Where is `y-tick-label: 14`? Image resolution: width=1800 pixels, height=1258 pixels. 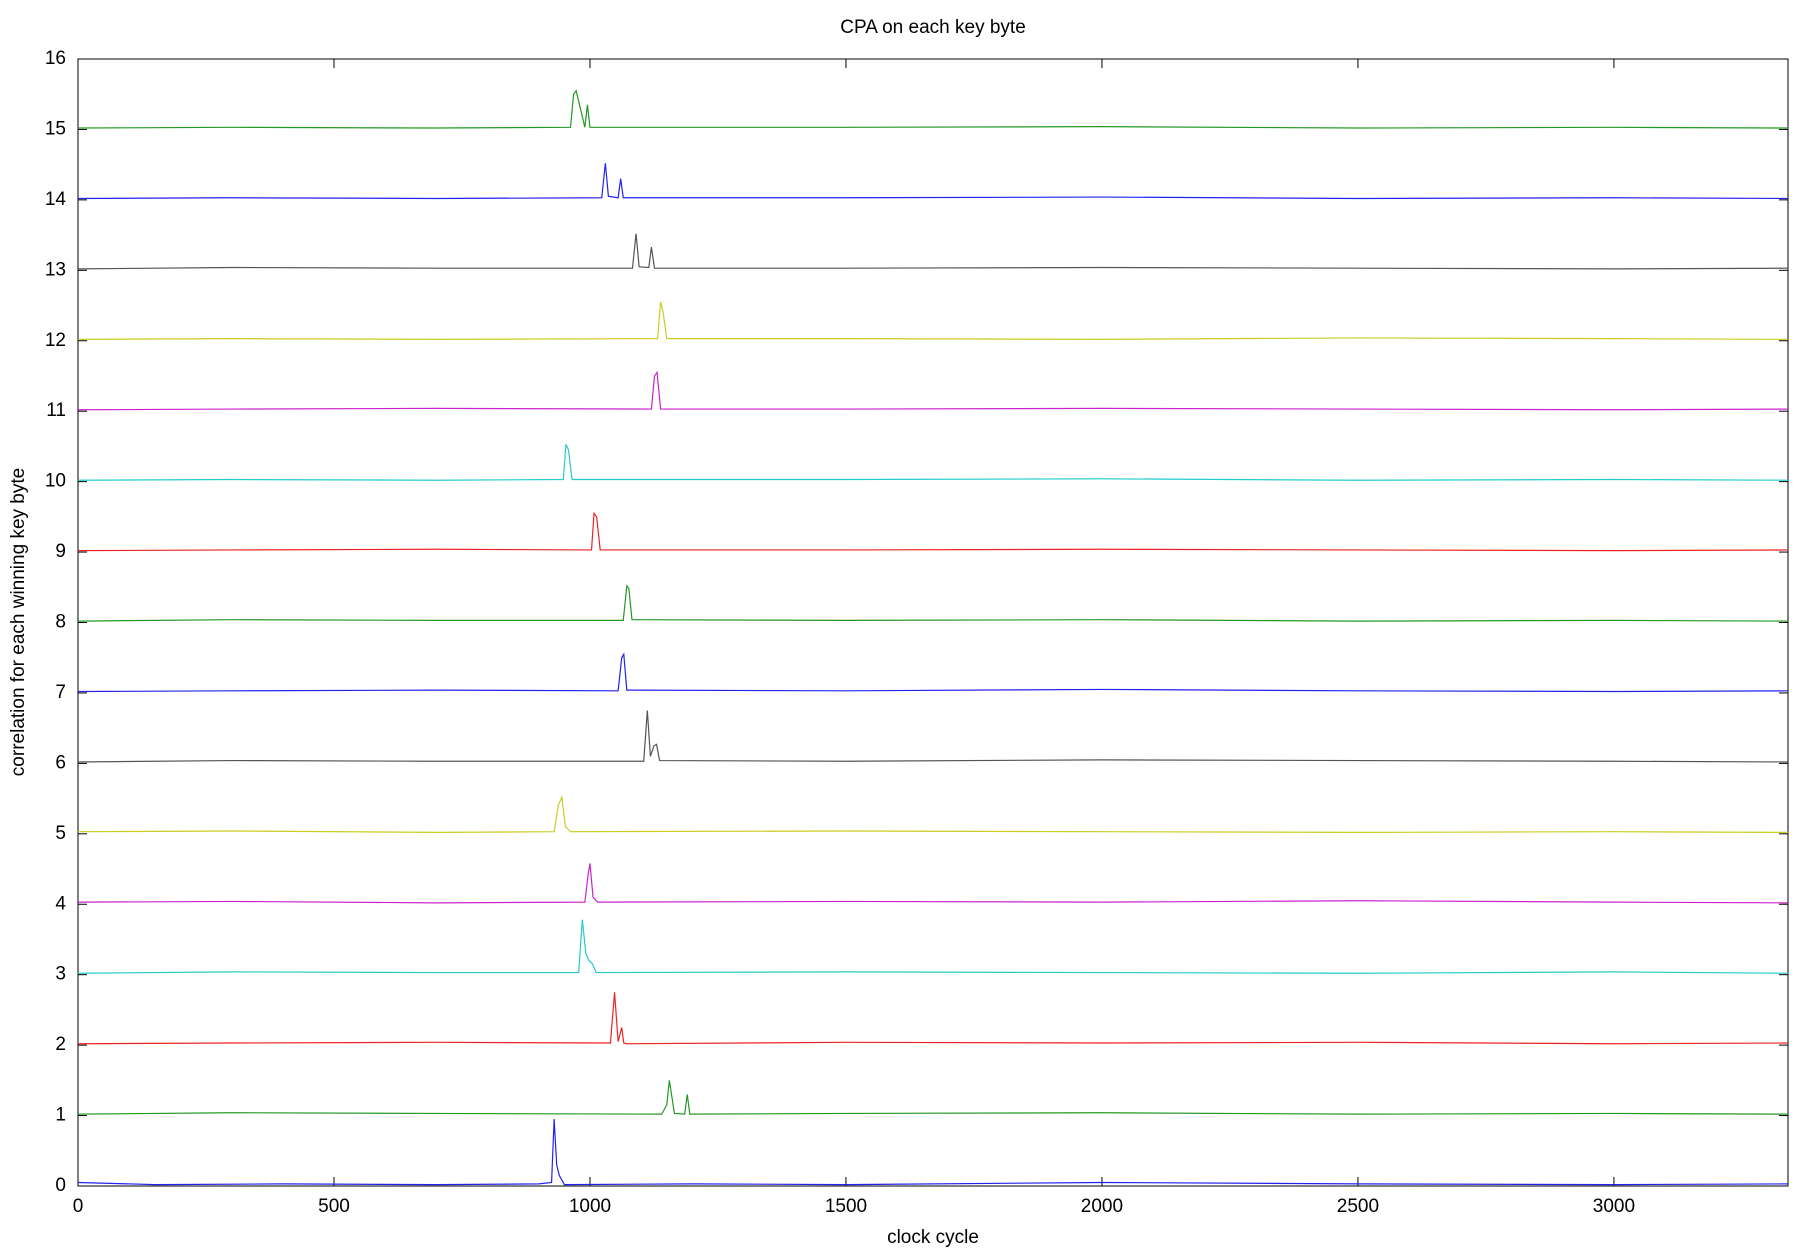
y-tick-label: 14 is located at coordinates (56, 199).